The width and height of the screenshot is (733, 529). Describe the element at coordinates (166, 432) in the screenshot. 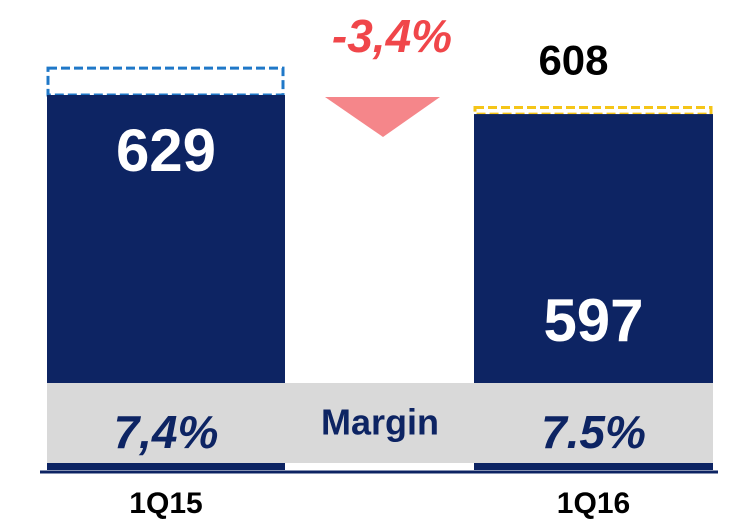

I see `margin-value: 7,4%` at that location.